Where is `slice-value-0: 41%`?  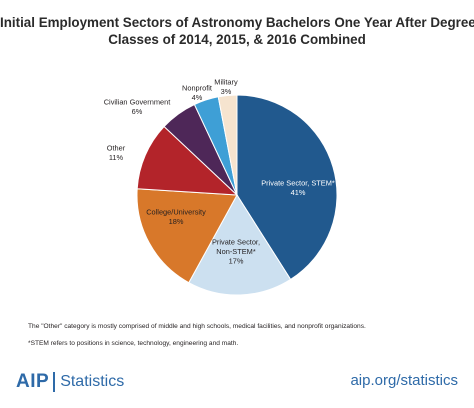
slice-value-0: 41% is located at coordinates (298, 192).